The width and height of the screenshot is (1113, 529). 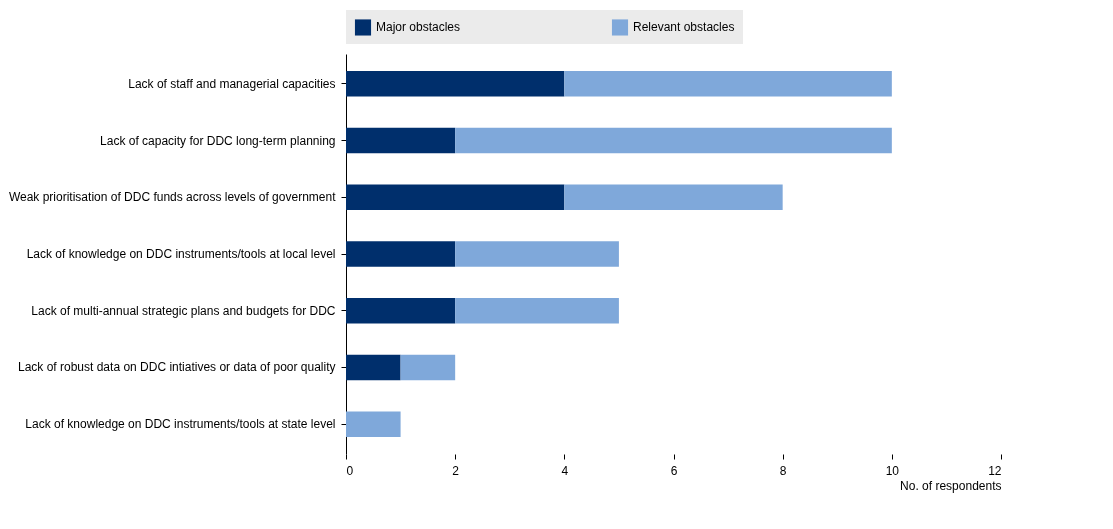 What do you see at coordinates (565, 470) in the screenshot?
I see `x-tick-label: 4` at bounding box center [565, 470].